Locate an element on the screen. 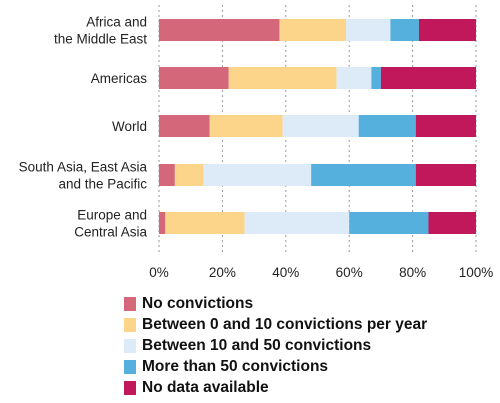  legend-item-2: Between 10 and 50 convictions is located at coordinates (275, 345).